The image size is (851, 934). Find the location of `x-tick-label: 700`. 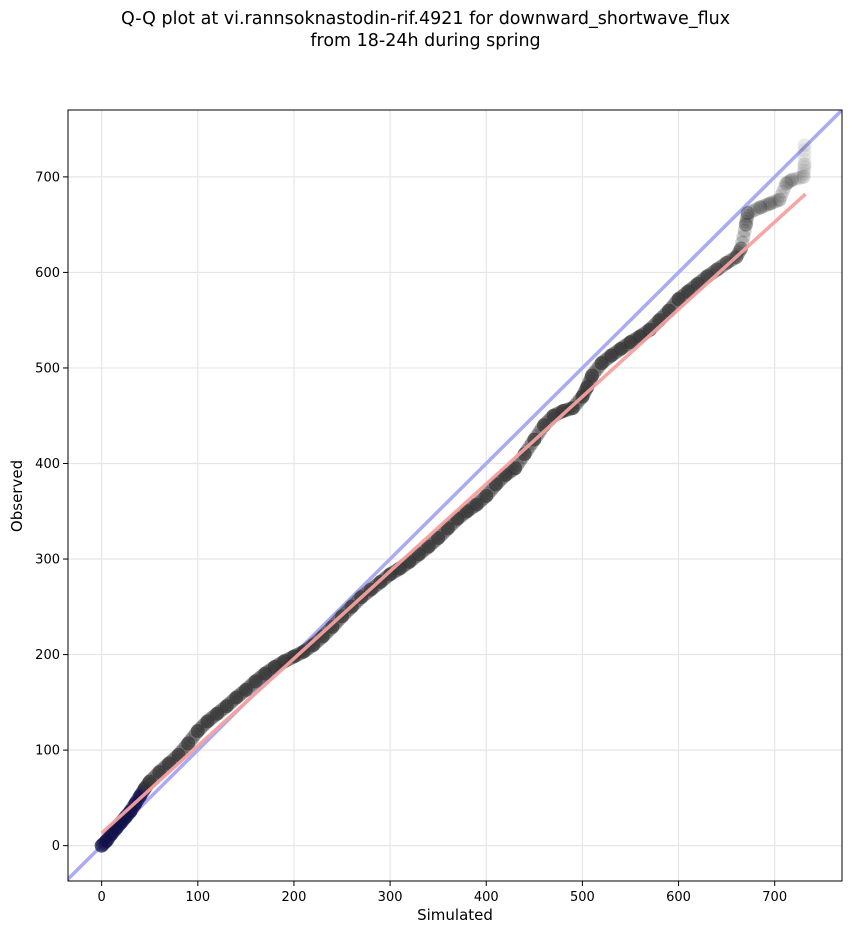

x-tick-label: 700 is located at coordinates (774, 897).